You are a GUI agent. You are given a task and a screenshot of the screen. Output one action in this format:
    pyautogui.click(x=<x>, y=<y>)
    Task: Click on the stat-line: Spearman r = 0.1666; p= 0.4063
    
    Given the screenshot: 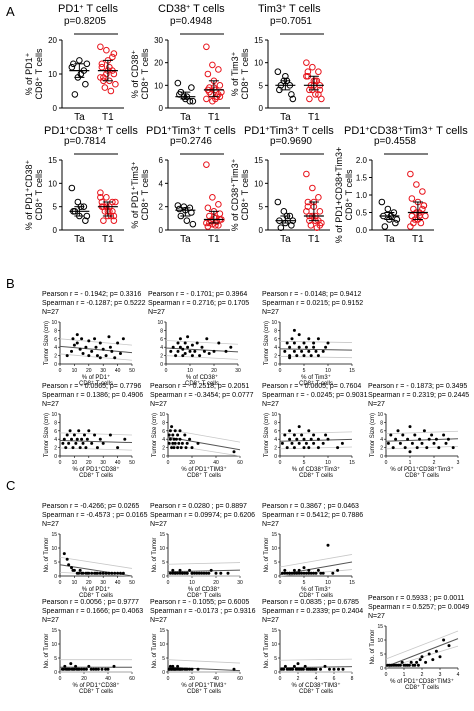 What is the action you would take?
    pyautogui.click(x=92, y=611)
    